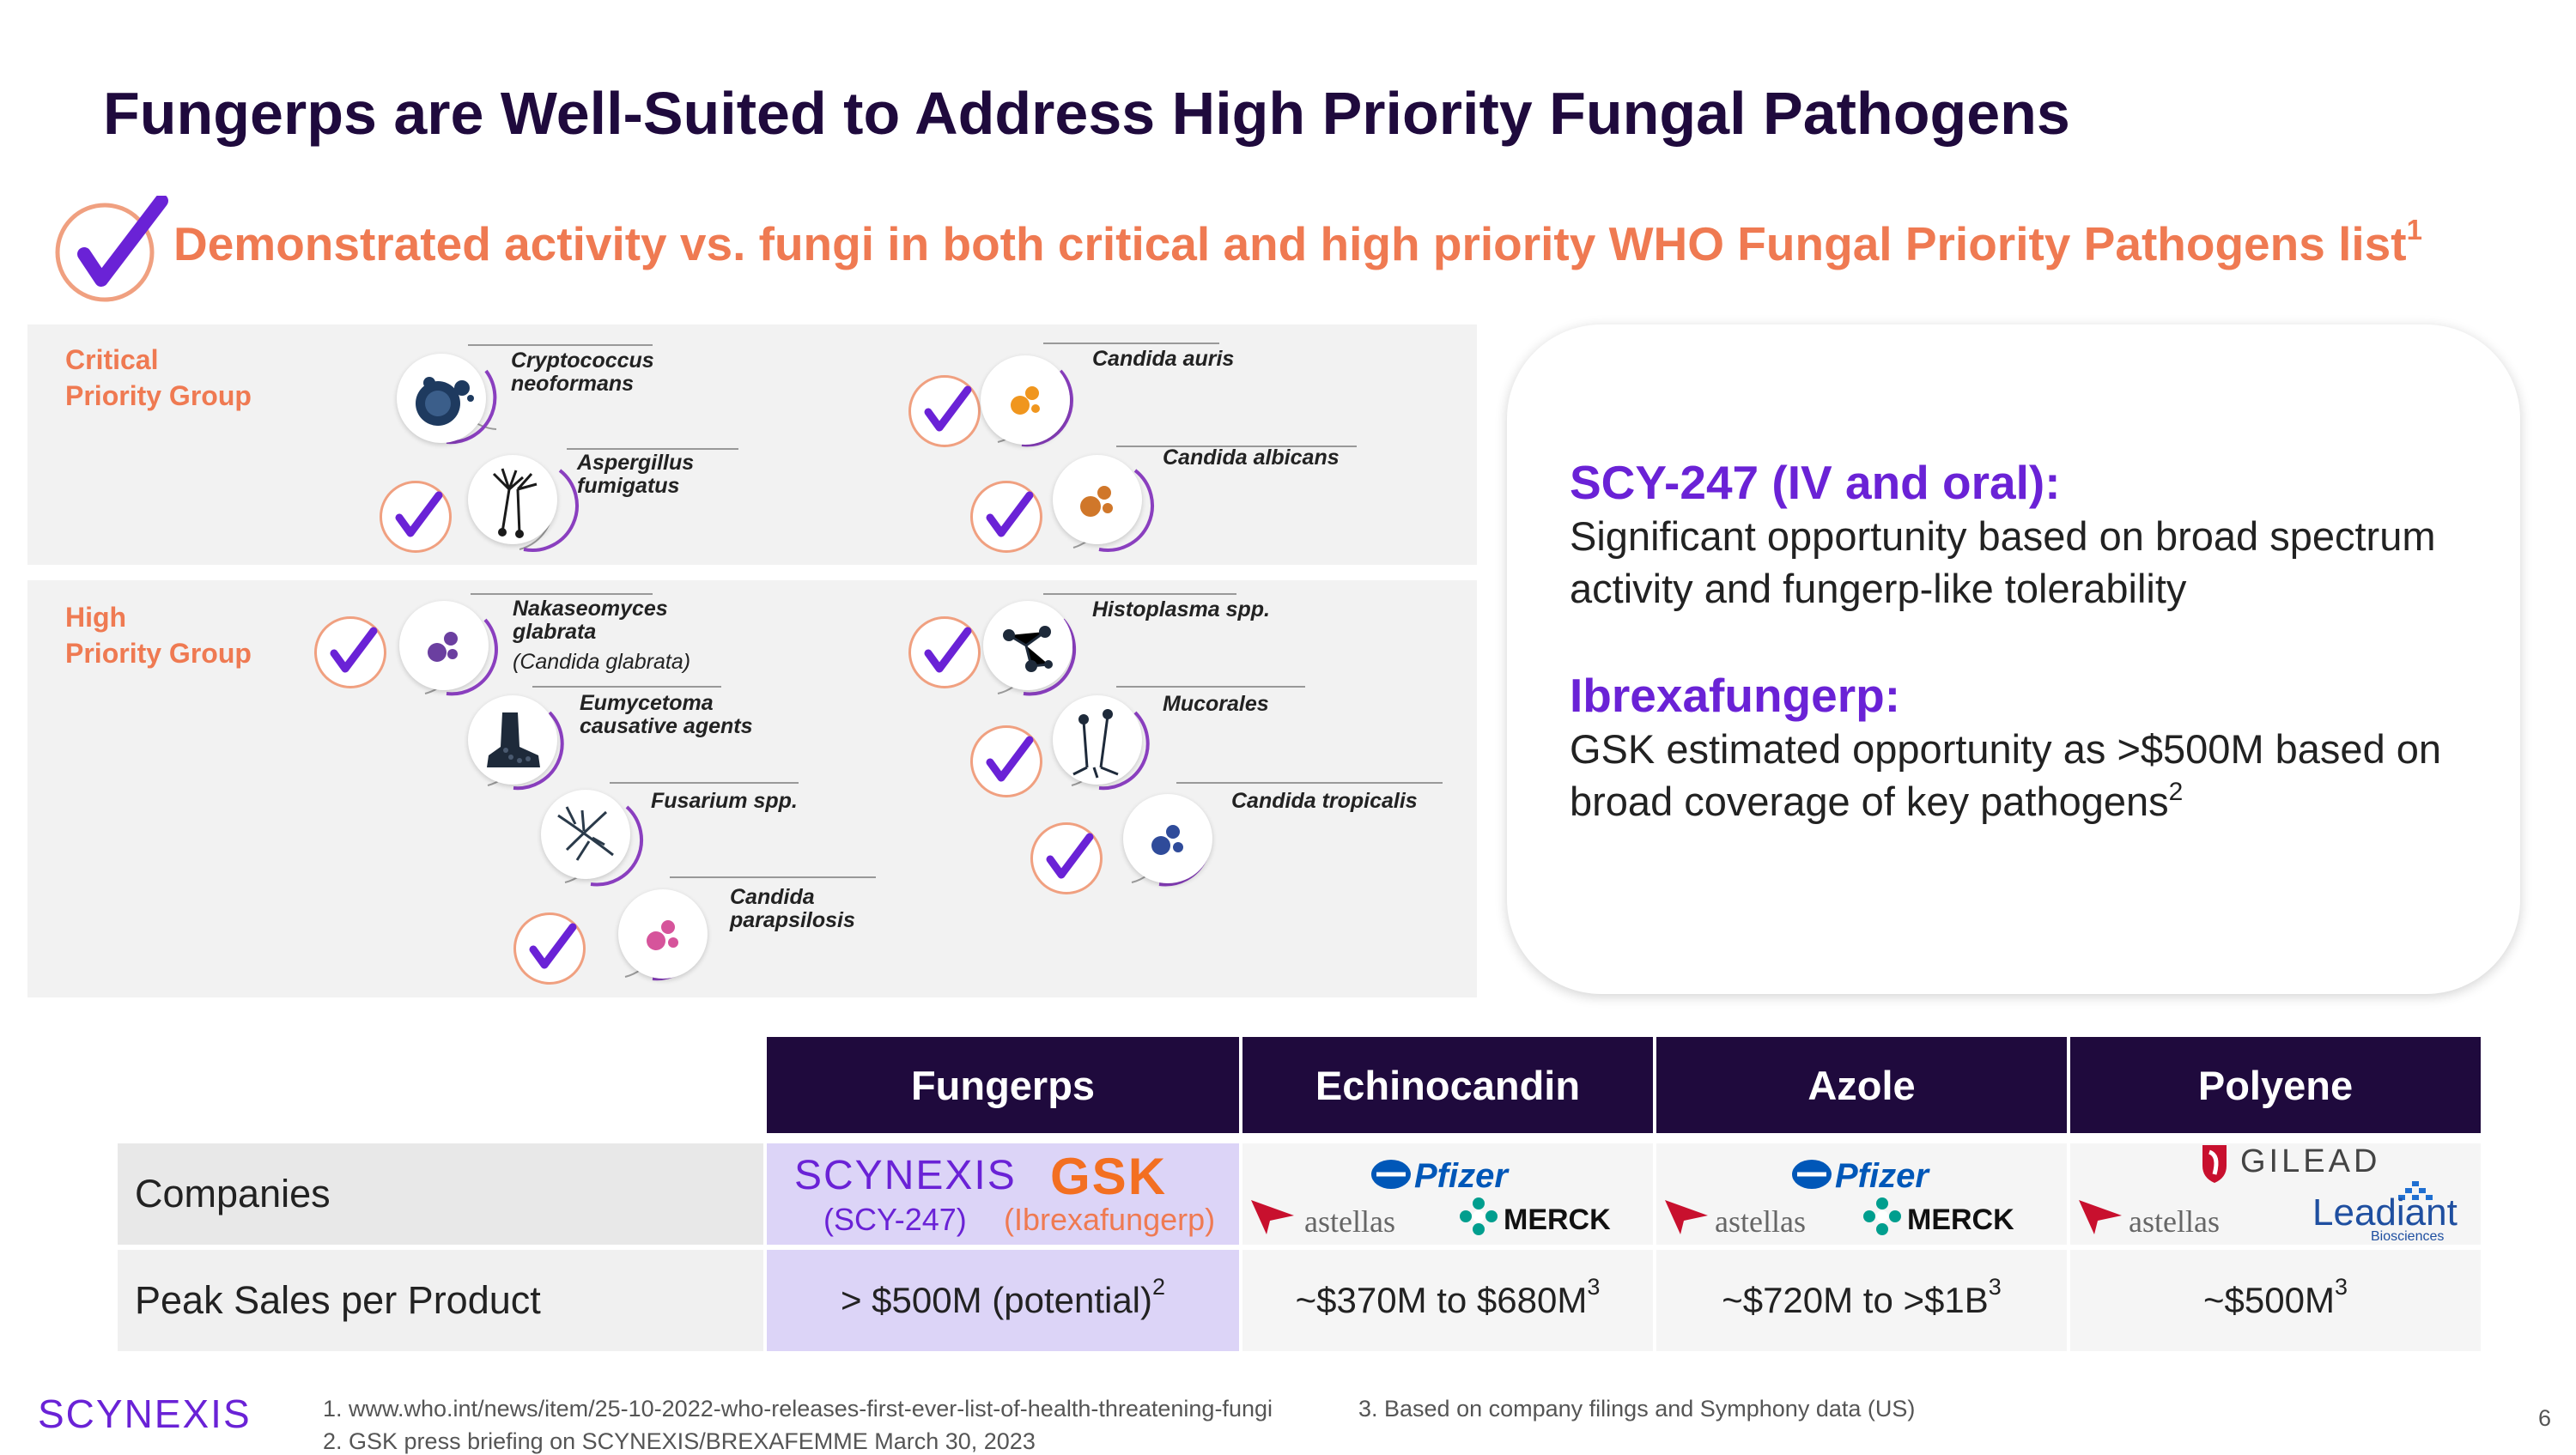 This screenshot has height=1455, width=2576. I want to click on candida-tropicalis-icon, so click(1167, 839).